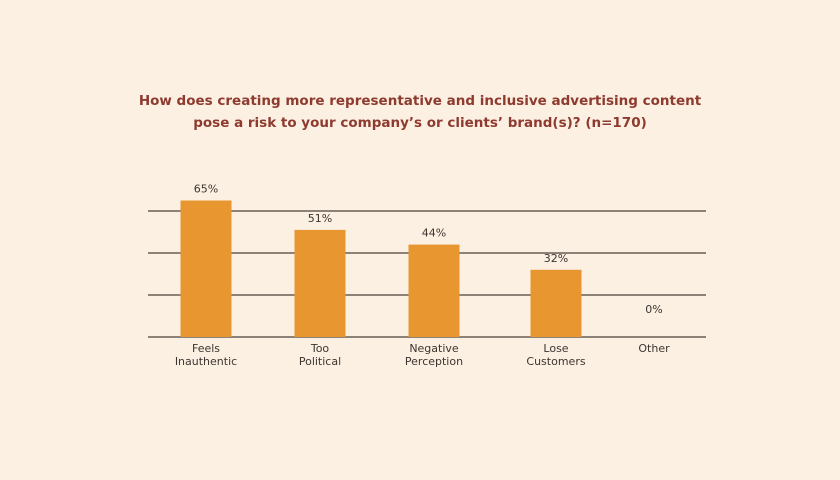 The image size is (840, 480). Describe the element at coordinates (320, 355) in the screenshot. I see `category-label-1: Too Political` at that location.